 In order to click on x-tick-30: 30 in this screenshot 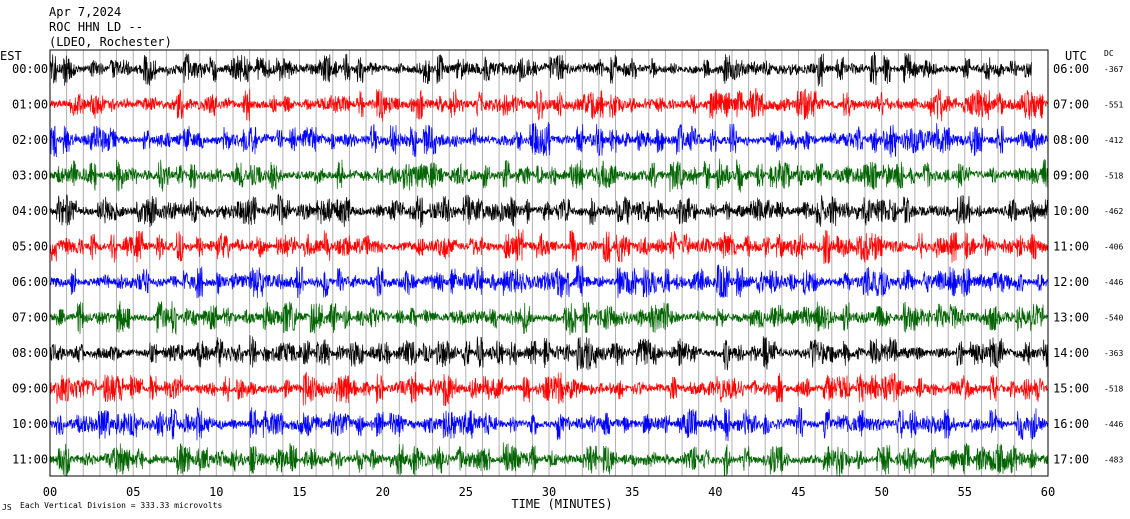, I will do `click(549, 492)`.